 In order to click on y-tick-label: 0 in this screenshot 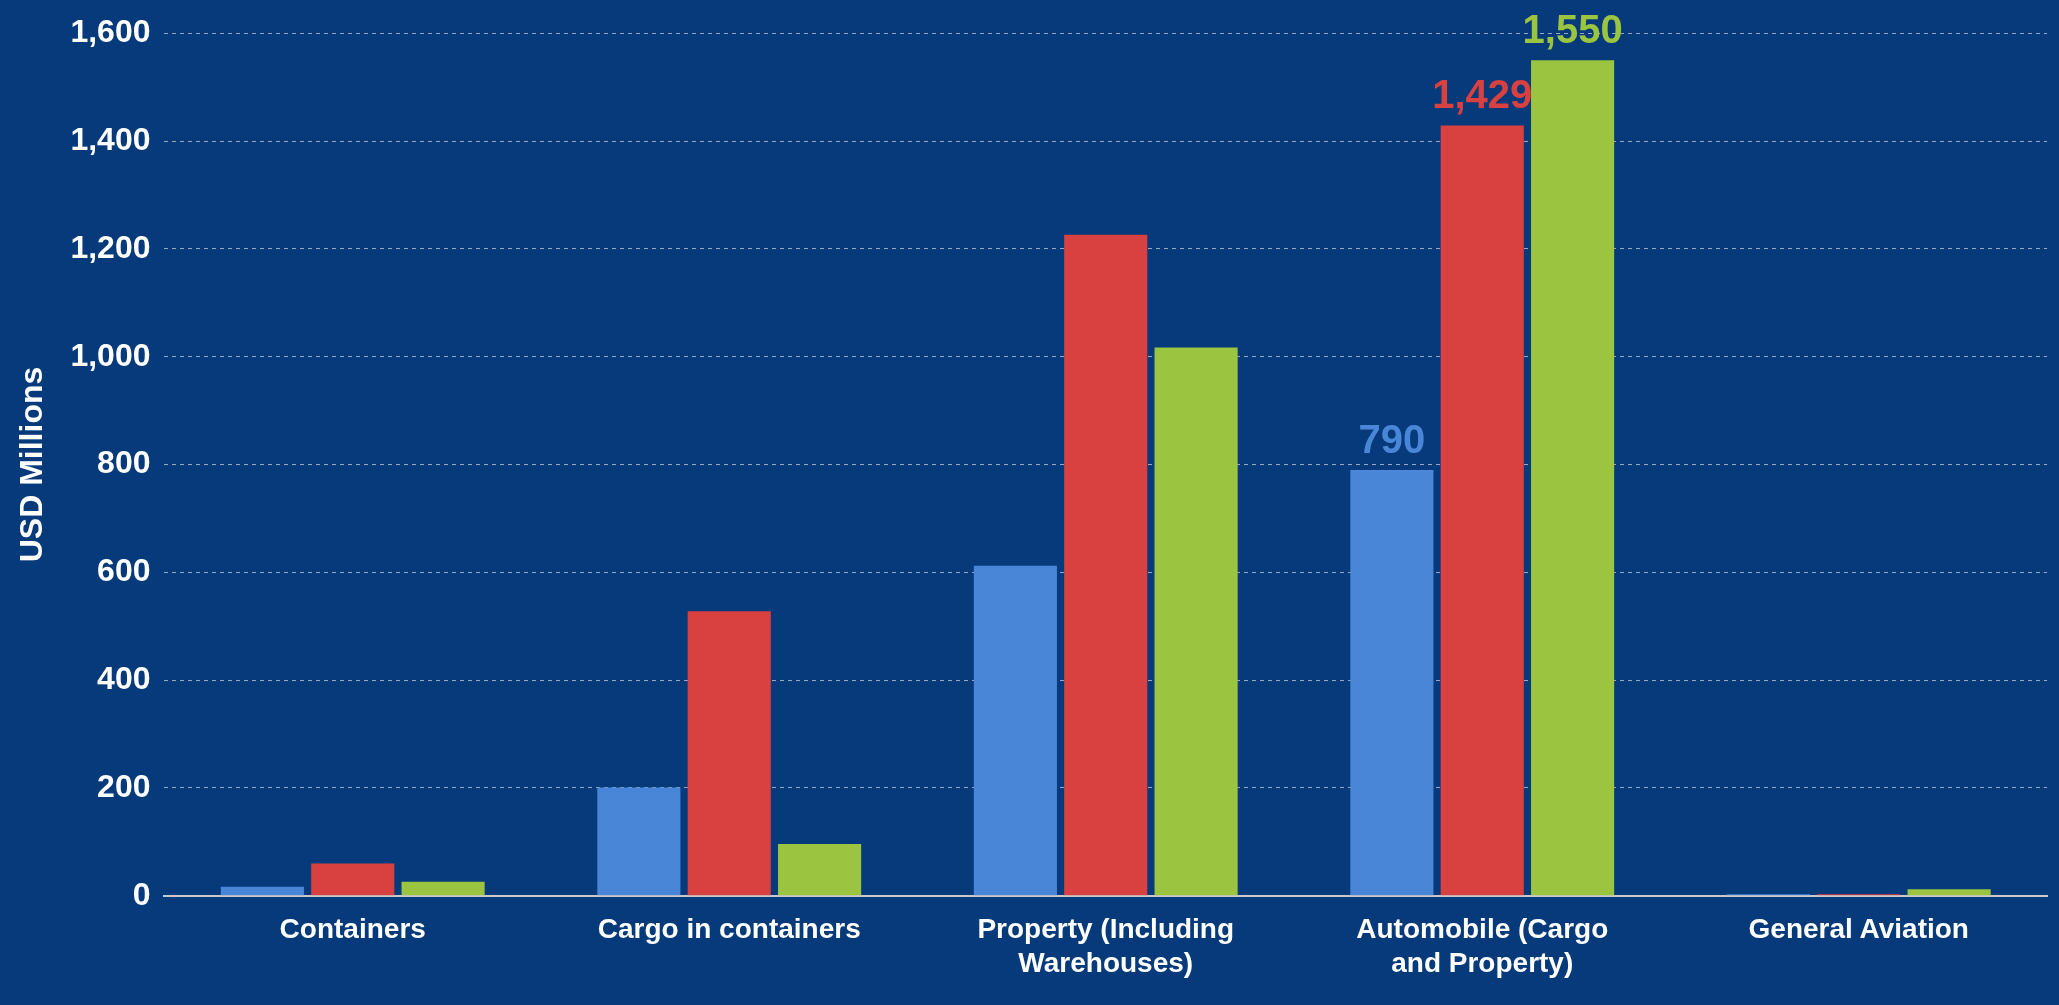, I will do `click(141, 893)`.